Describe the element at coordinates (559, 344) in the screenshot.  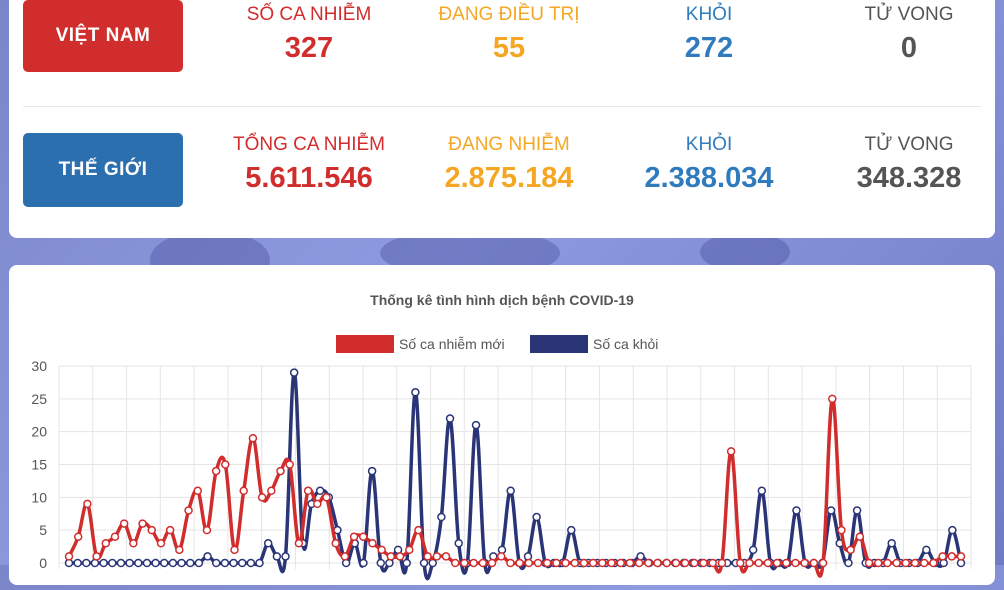
I see `legend-swatch-recovered` at that location.